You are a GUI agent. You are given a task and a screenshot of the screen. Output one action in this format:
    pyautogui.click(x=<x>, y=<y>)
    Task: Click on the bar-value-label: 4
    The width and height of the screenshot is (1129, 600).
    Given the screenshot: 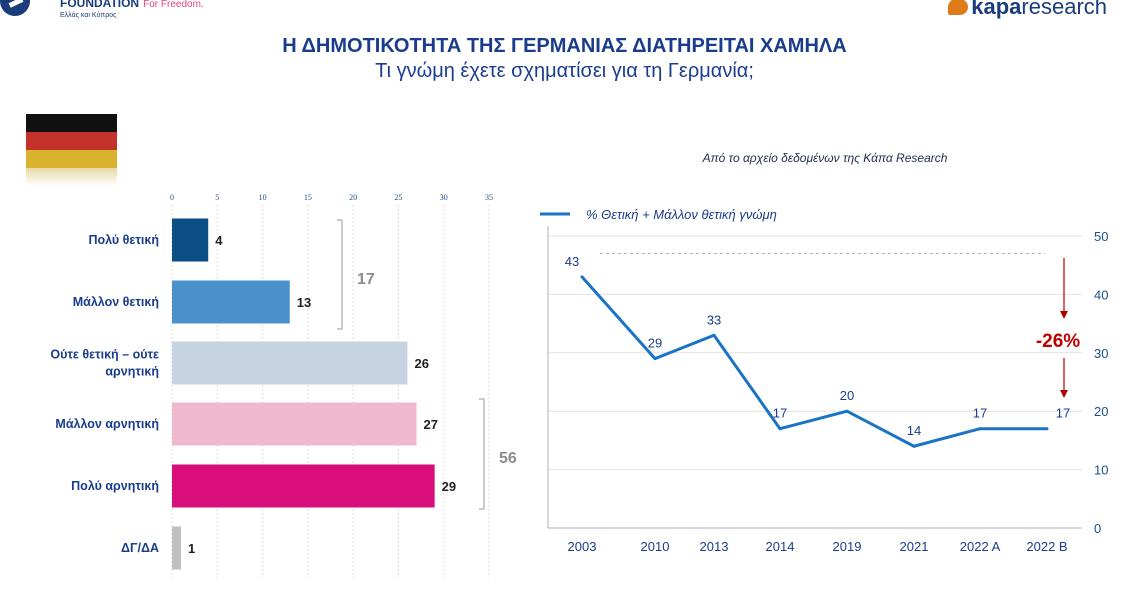 What is the action you would take?
    pyautogui.click(x=219, y=240)
    